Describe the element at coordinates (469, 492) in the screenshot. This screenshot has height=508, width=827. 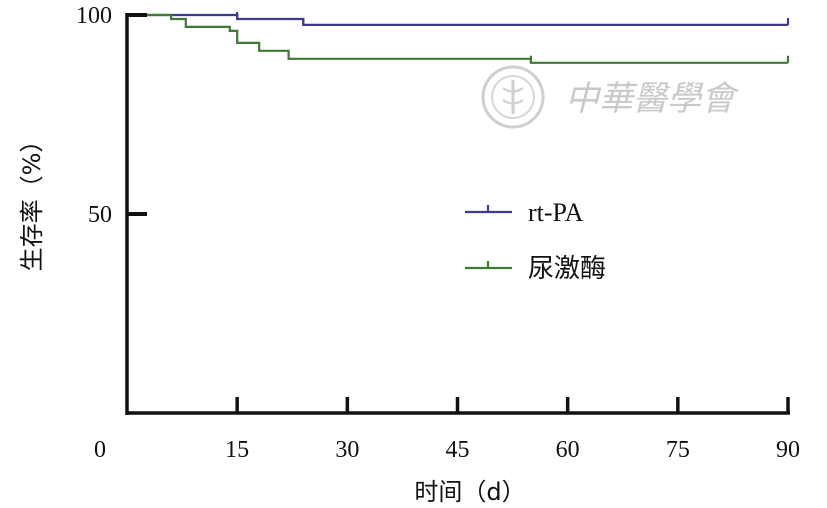
I see `x-axis-title: 时间（d）` at that location.